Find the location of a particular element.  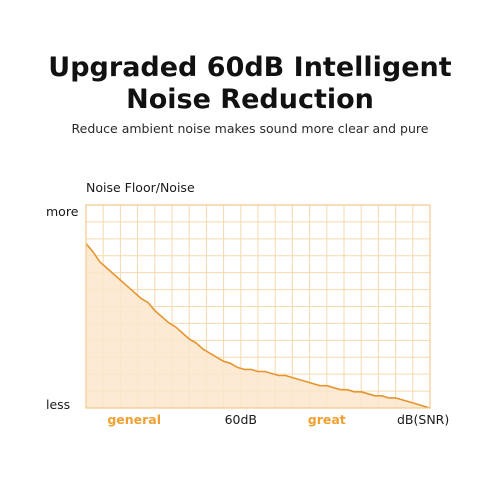

x-tick-labels: general 60dB great dB(SNR) is located at coordinates (278, 419).